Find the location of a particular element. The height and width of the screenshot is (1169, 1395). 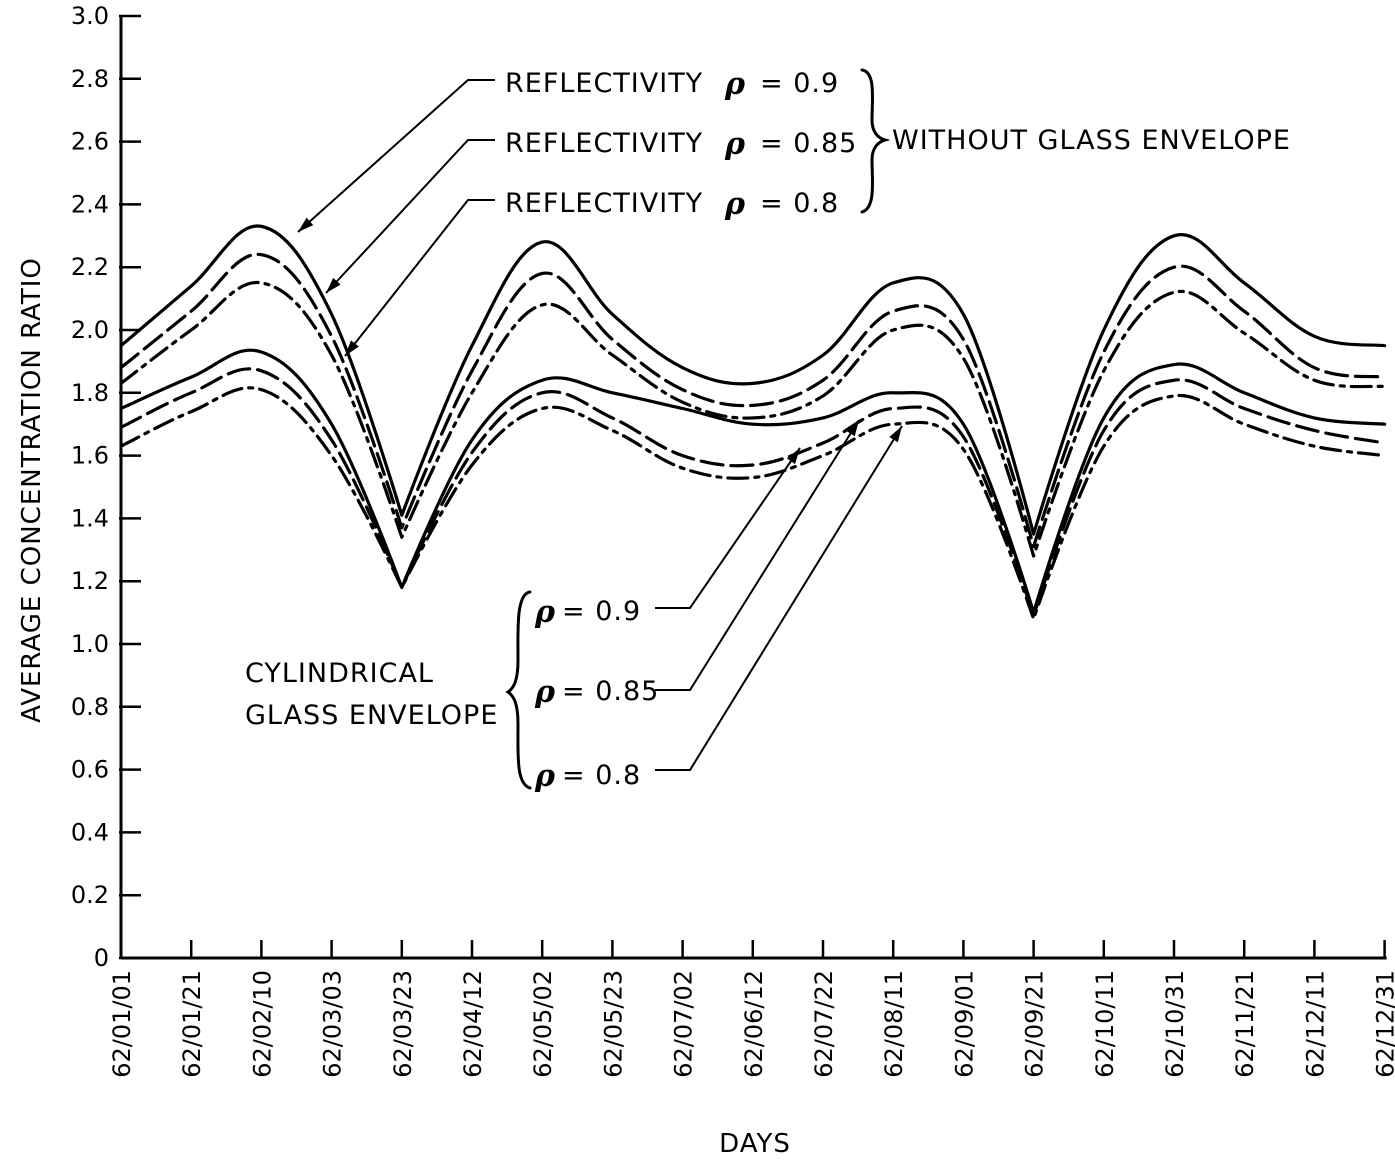

group-bottom-label-line2: GLASS ENVELOPE is located at coordinates (371, 715).